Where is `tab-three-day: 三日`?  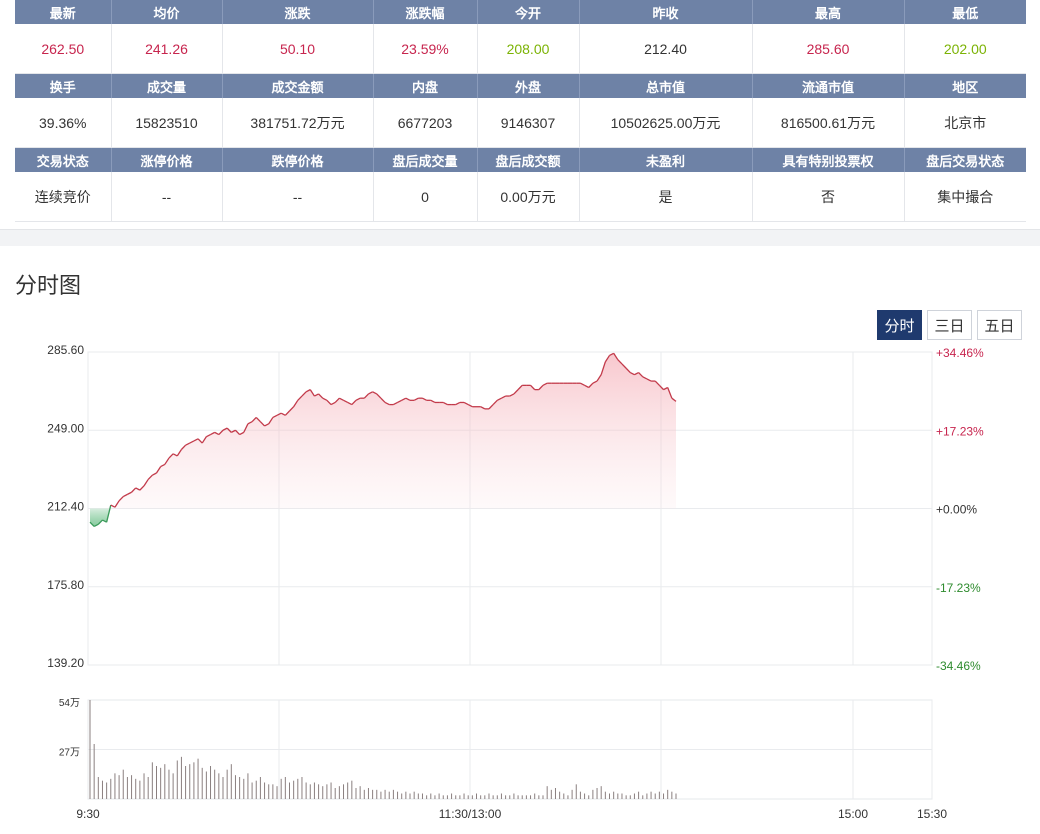 tab-three-day: 三日 is located at coordinates (949, 325).